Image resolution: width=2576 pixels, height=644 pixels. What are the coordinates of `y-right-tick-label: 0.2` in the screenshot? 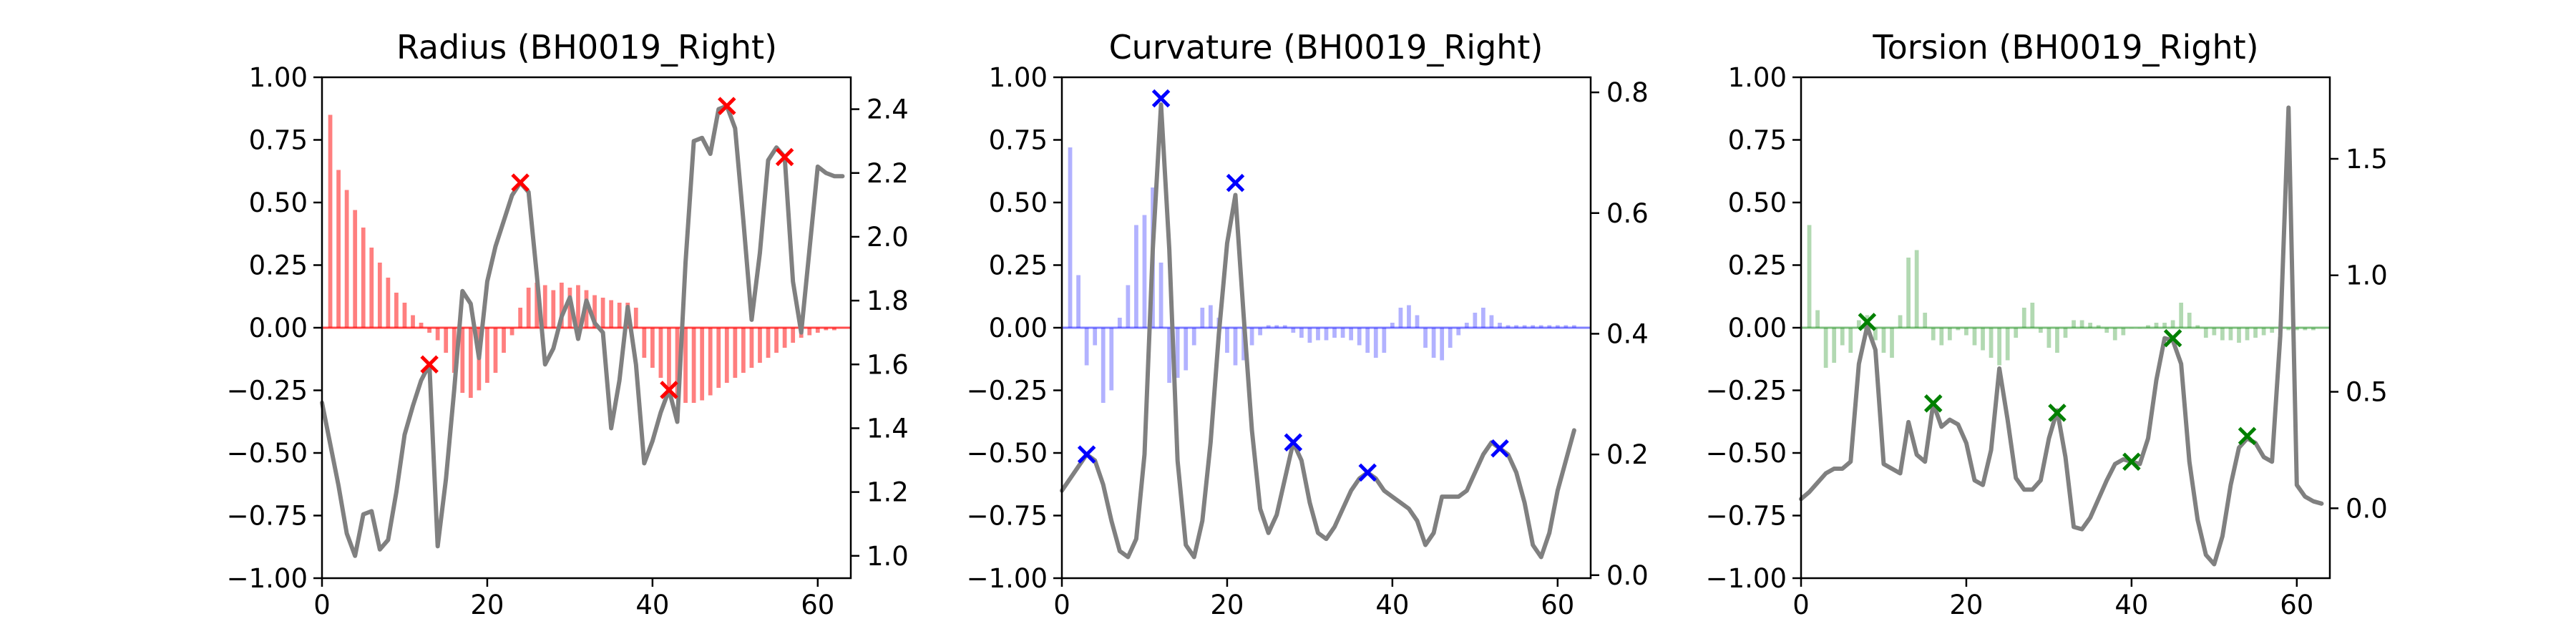 It's located at (1627, 454).